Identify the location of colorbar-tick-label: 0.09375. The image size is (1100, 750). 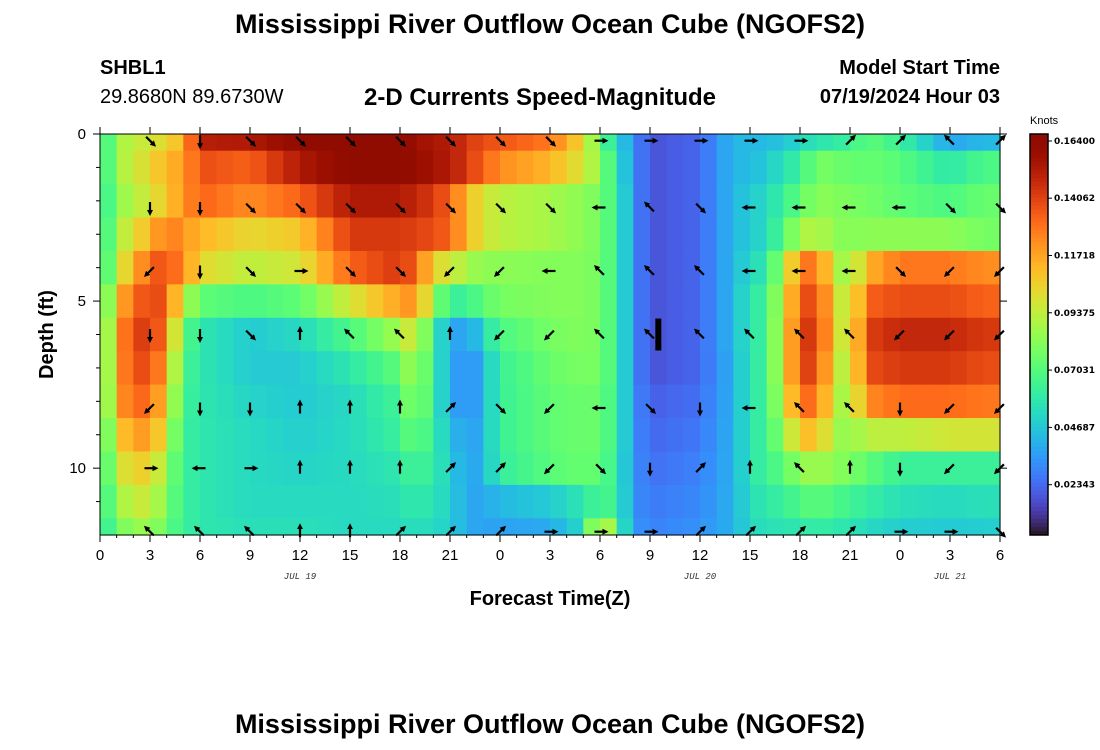
(1074, 314).